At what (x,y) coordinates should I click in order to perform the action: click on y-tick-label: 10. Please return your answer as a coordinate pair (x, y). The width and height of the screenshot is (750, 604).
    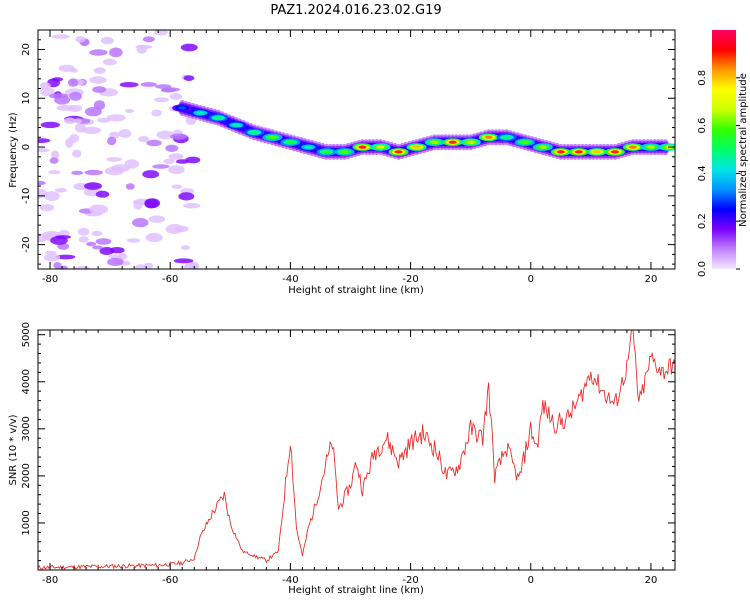
    Looking at the image, I should click on (26, 98).